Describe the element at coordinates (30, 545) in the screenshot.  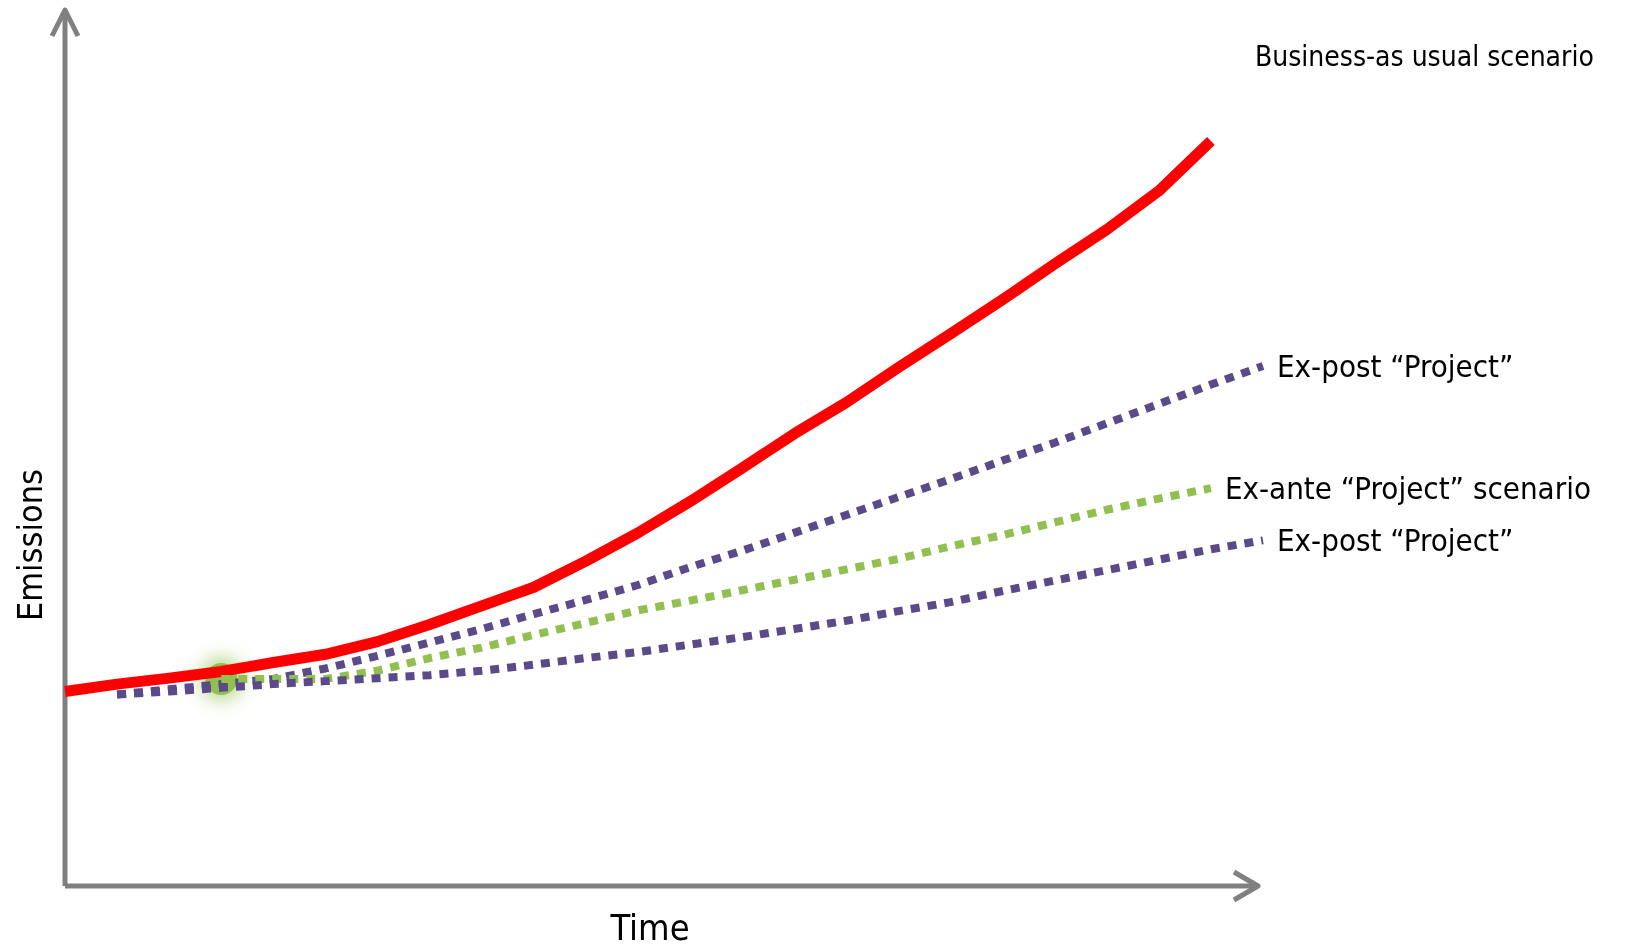
I see `y-axis-title: Emissions` at that location.